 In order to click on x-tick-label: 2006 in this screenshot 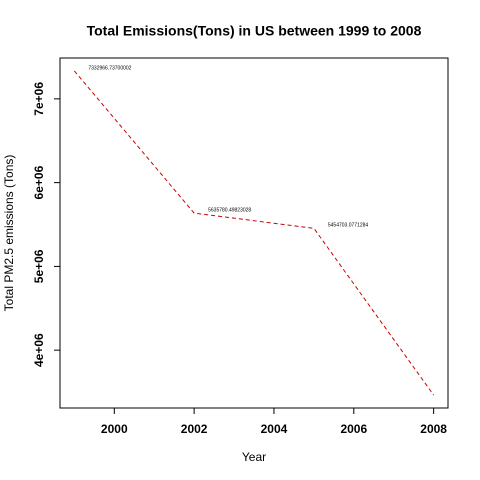, I will do `click(353, 429)`.